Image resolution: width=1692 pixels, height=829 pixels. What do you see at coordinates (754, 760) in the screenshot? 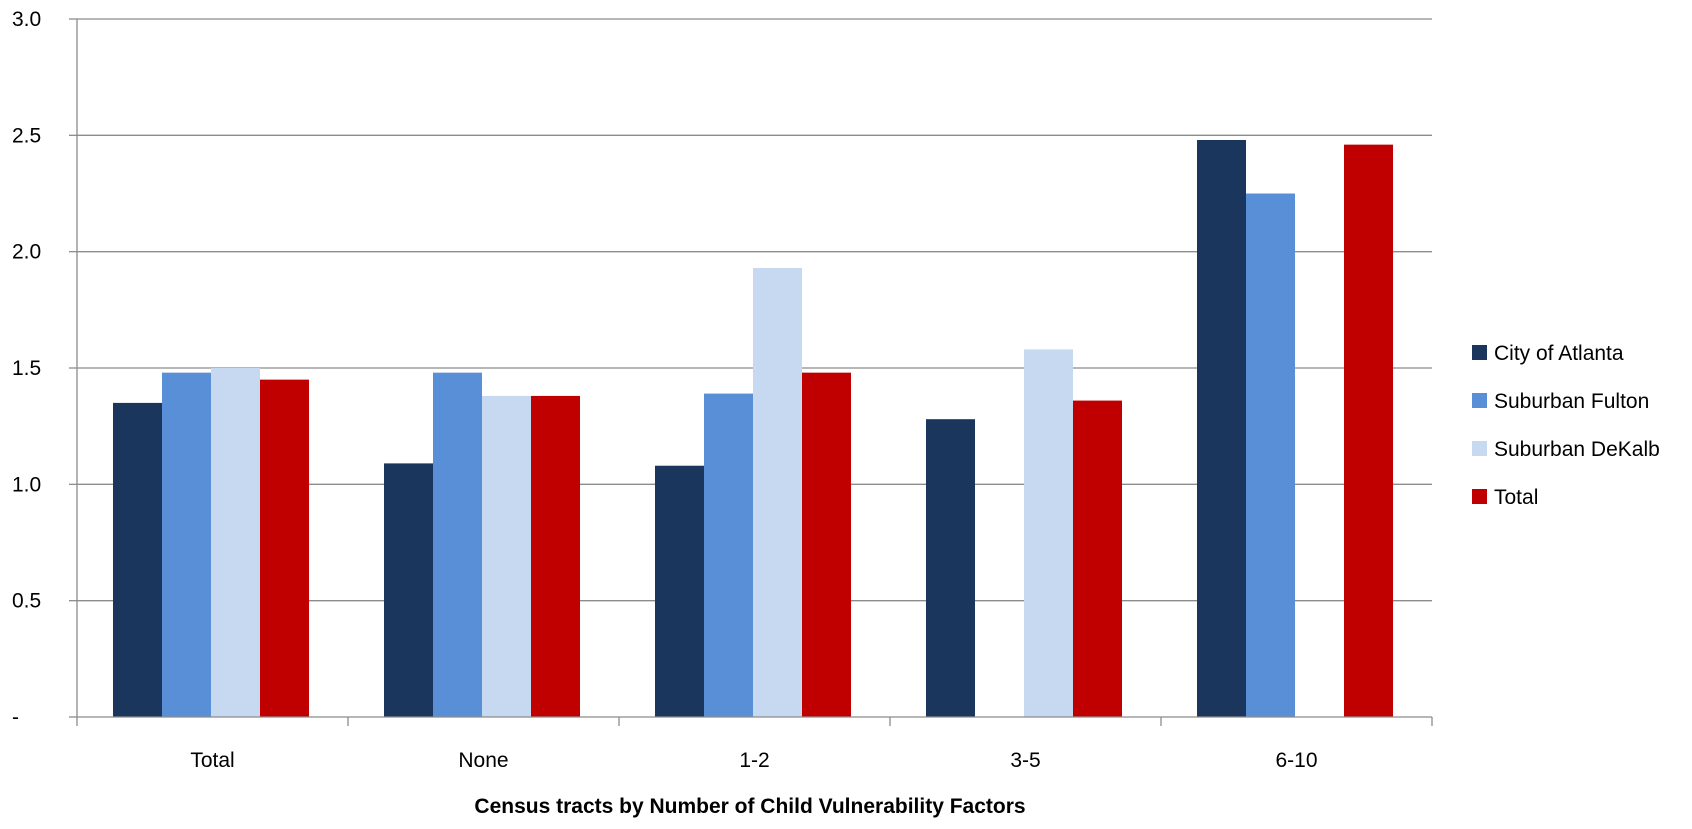
I see `x-tick-label: 1-2` at bounding box center [754, 760].